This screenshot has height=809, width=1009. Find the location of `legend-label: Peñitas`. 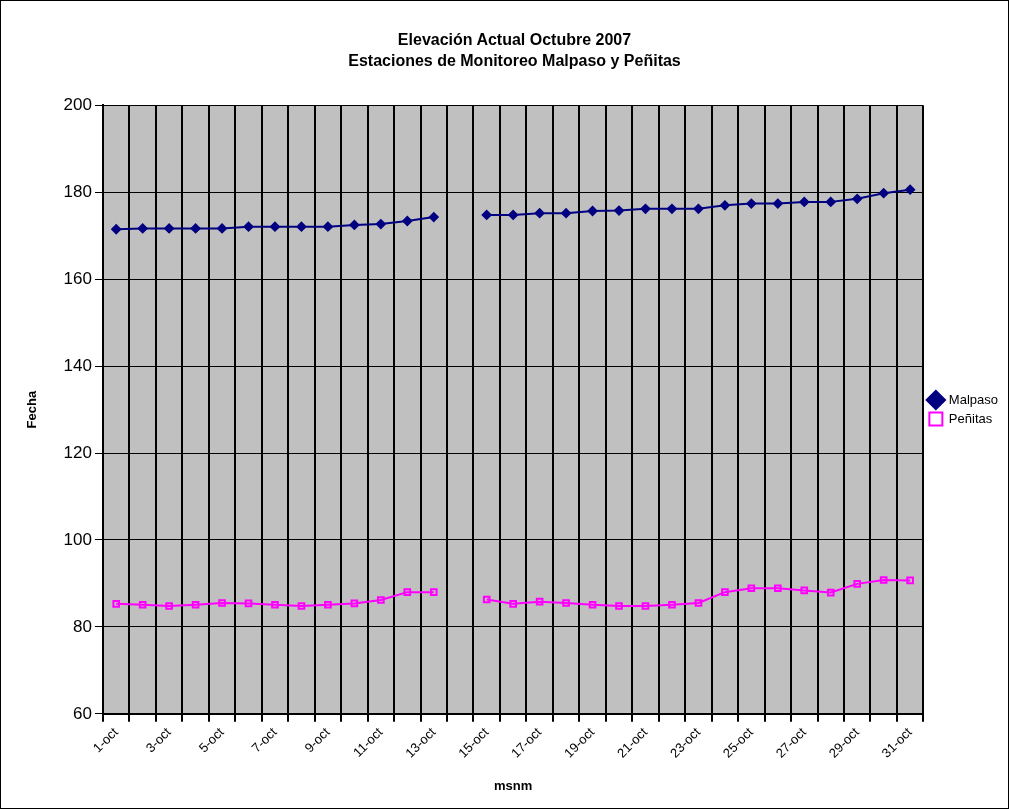

legend-label: Peñitas is located at coordinates (970, 418).